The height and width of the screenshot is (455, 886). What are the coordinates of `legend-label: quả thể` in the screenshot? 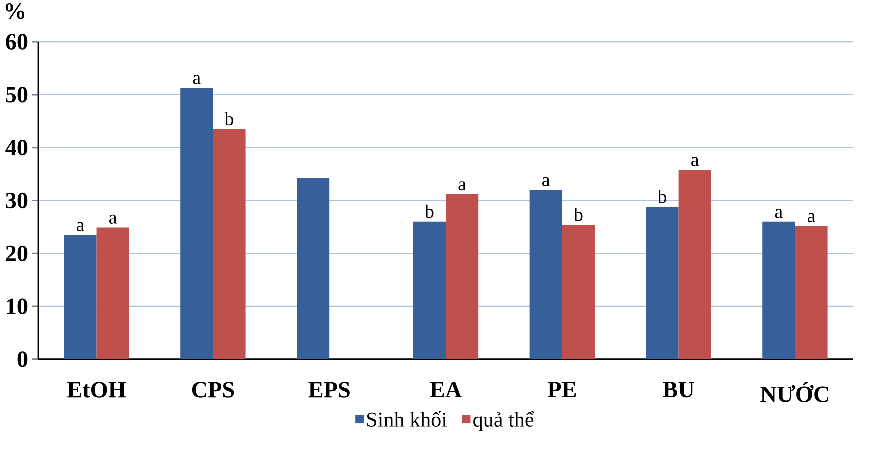 It's located at (504, 422).